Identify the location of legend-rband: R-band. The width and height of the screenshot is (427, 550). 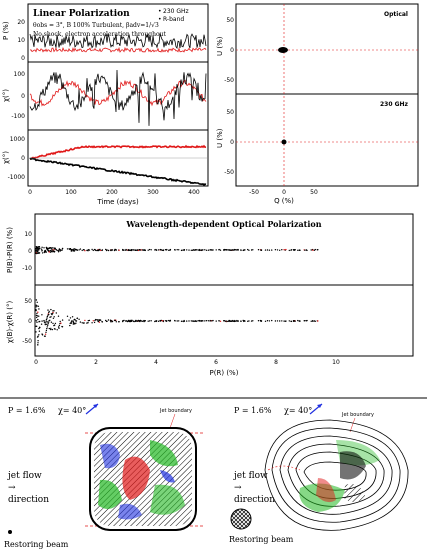
(173, 19).